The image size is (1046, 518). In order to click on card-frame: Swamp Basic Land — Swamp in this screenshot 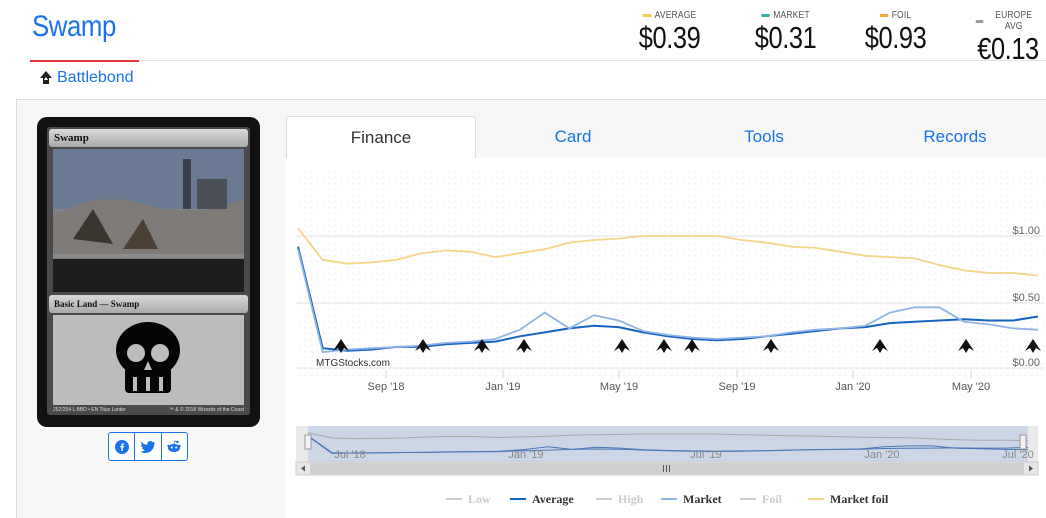, I will do `click(148, 271)`.